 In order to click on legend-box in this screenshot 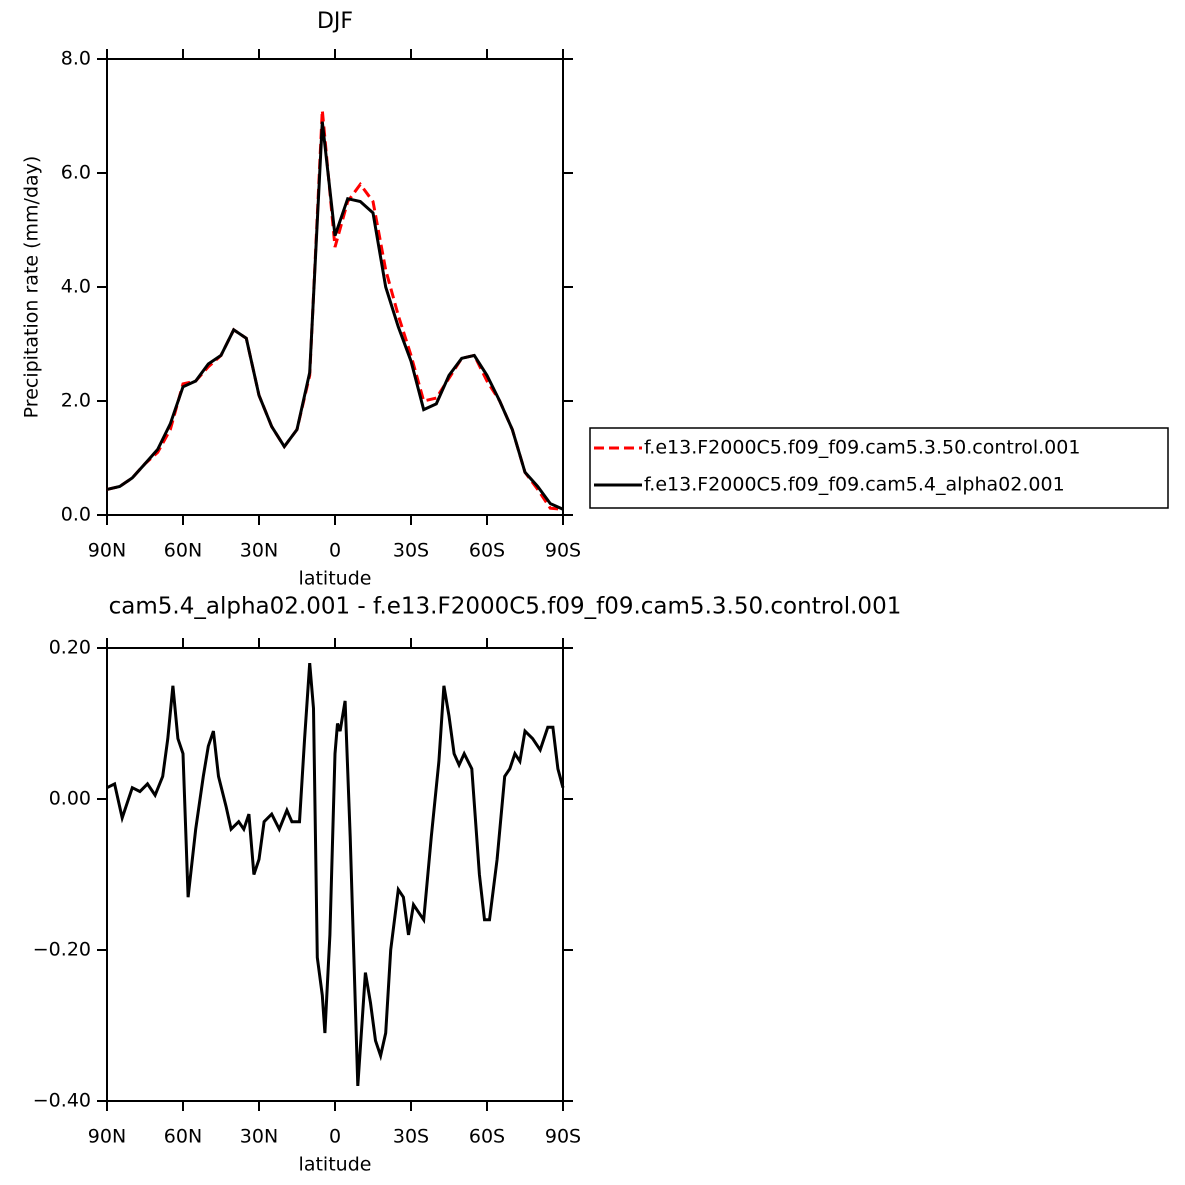, I will do `click(879, 468)`.